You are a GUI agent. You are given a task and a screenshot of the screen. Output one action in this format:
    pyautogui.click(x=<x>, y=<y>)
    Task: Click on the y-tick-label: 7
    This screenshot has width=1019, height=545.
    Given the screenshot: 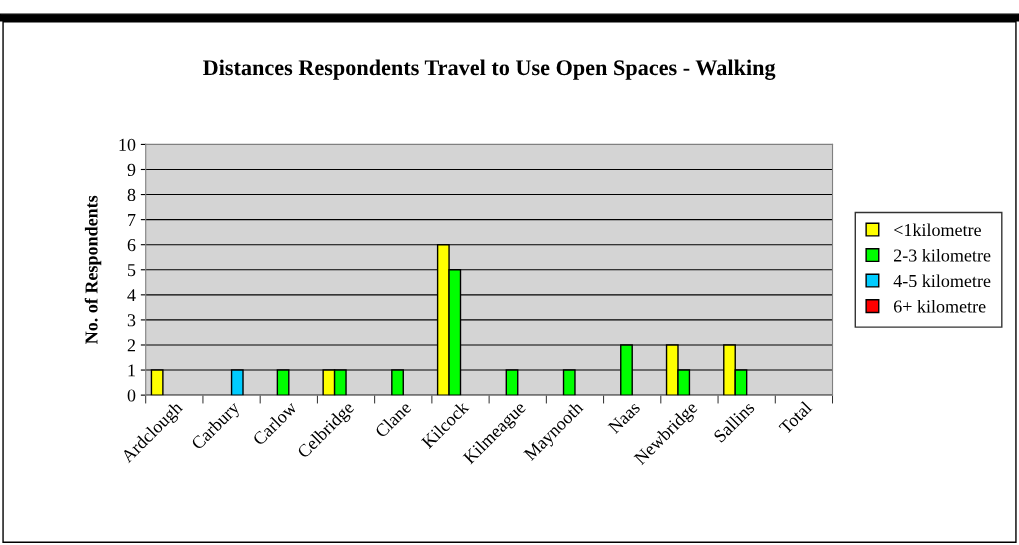 What is the action you would take?
    pyautogui.click(x=132, y=220)
    